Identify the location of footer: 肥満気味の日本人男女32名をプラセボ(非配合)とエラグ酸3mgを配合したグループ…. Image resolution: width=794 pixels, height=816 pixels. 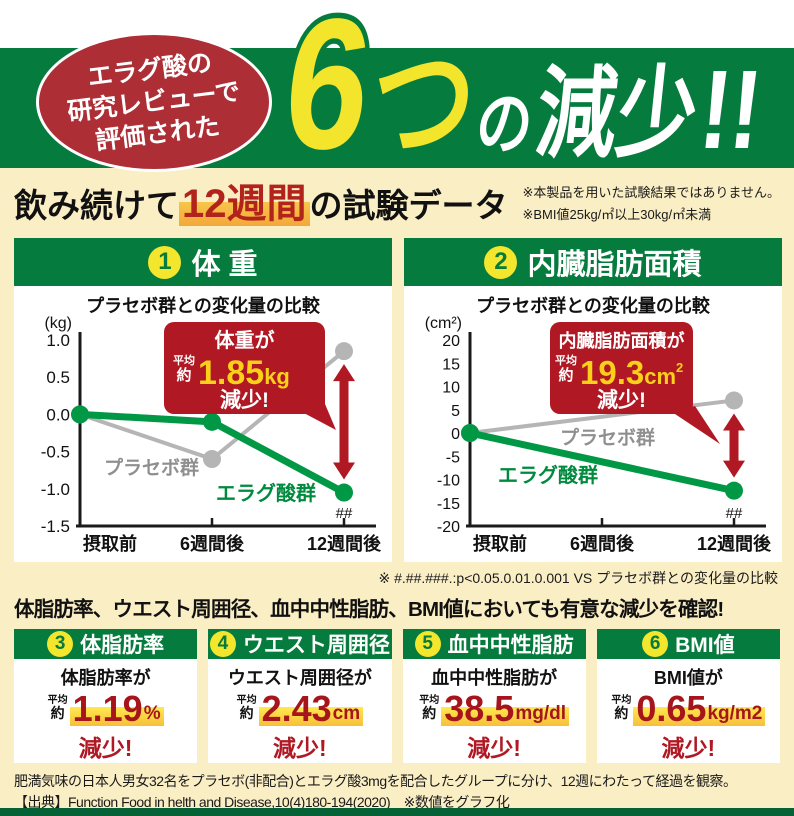
(397, 789).